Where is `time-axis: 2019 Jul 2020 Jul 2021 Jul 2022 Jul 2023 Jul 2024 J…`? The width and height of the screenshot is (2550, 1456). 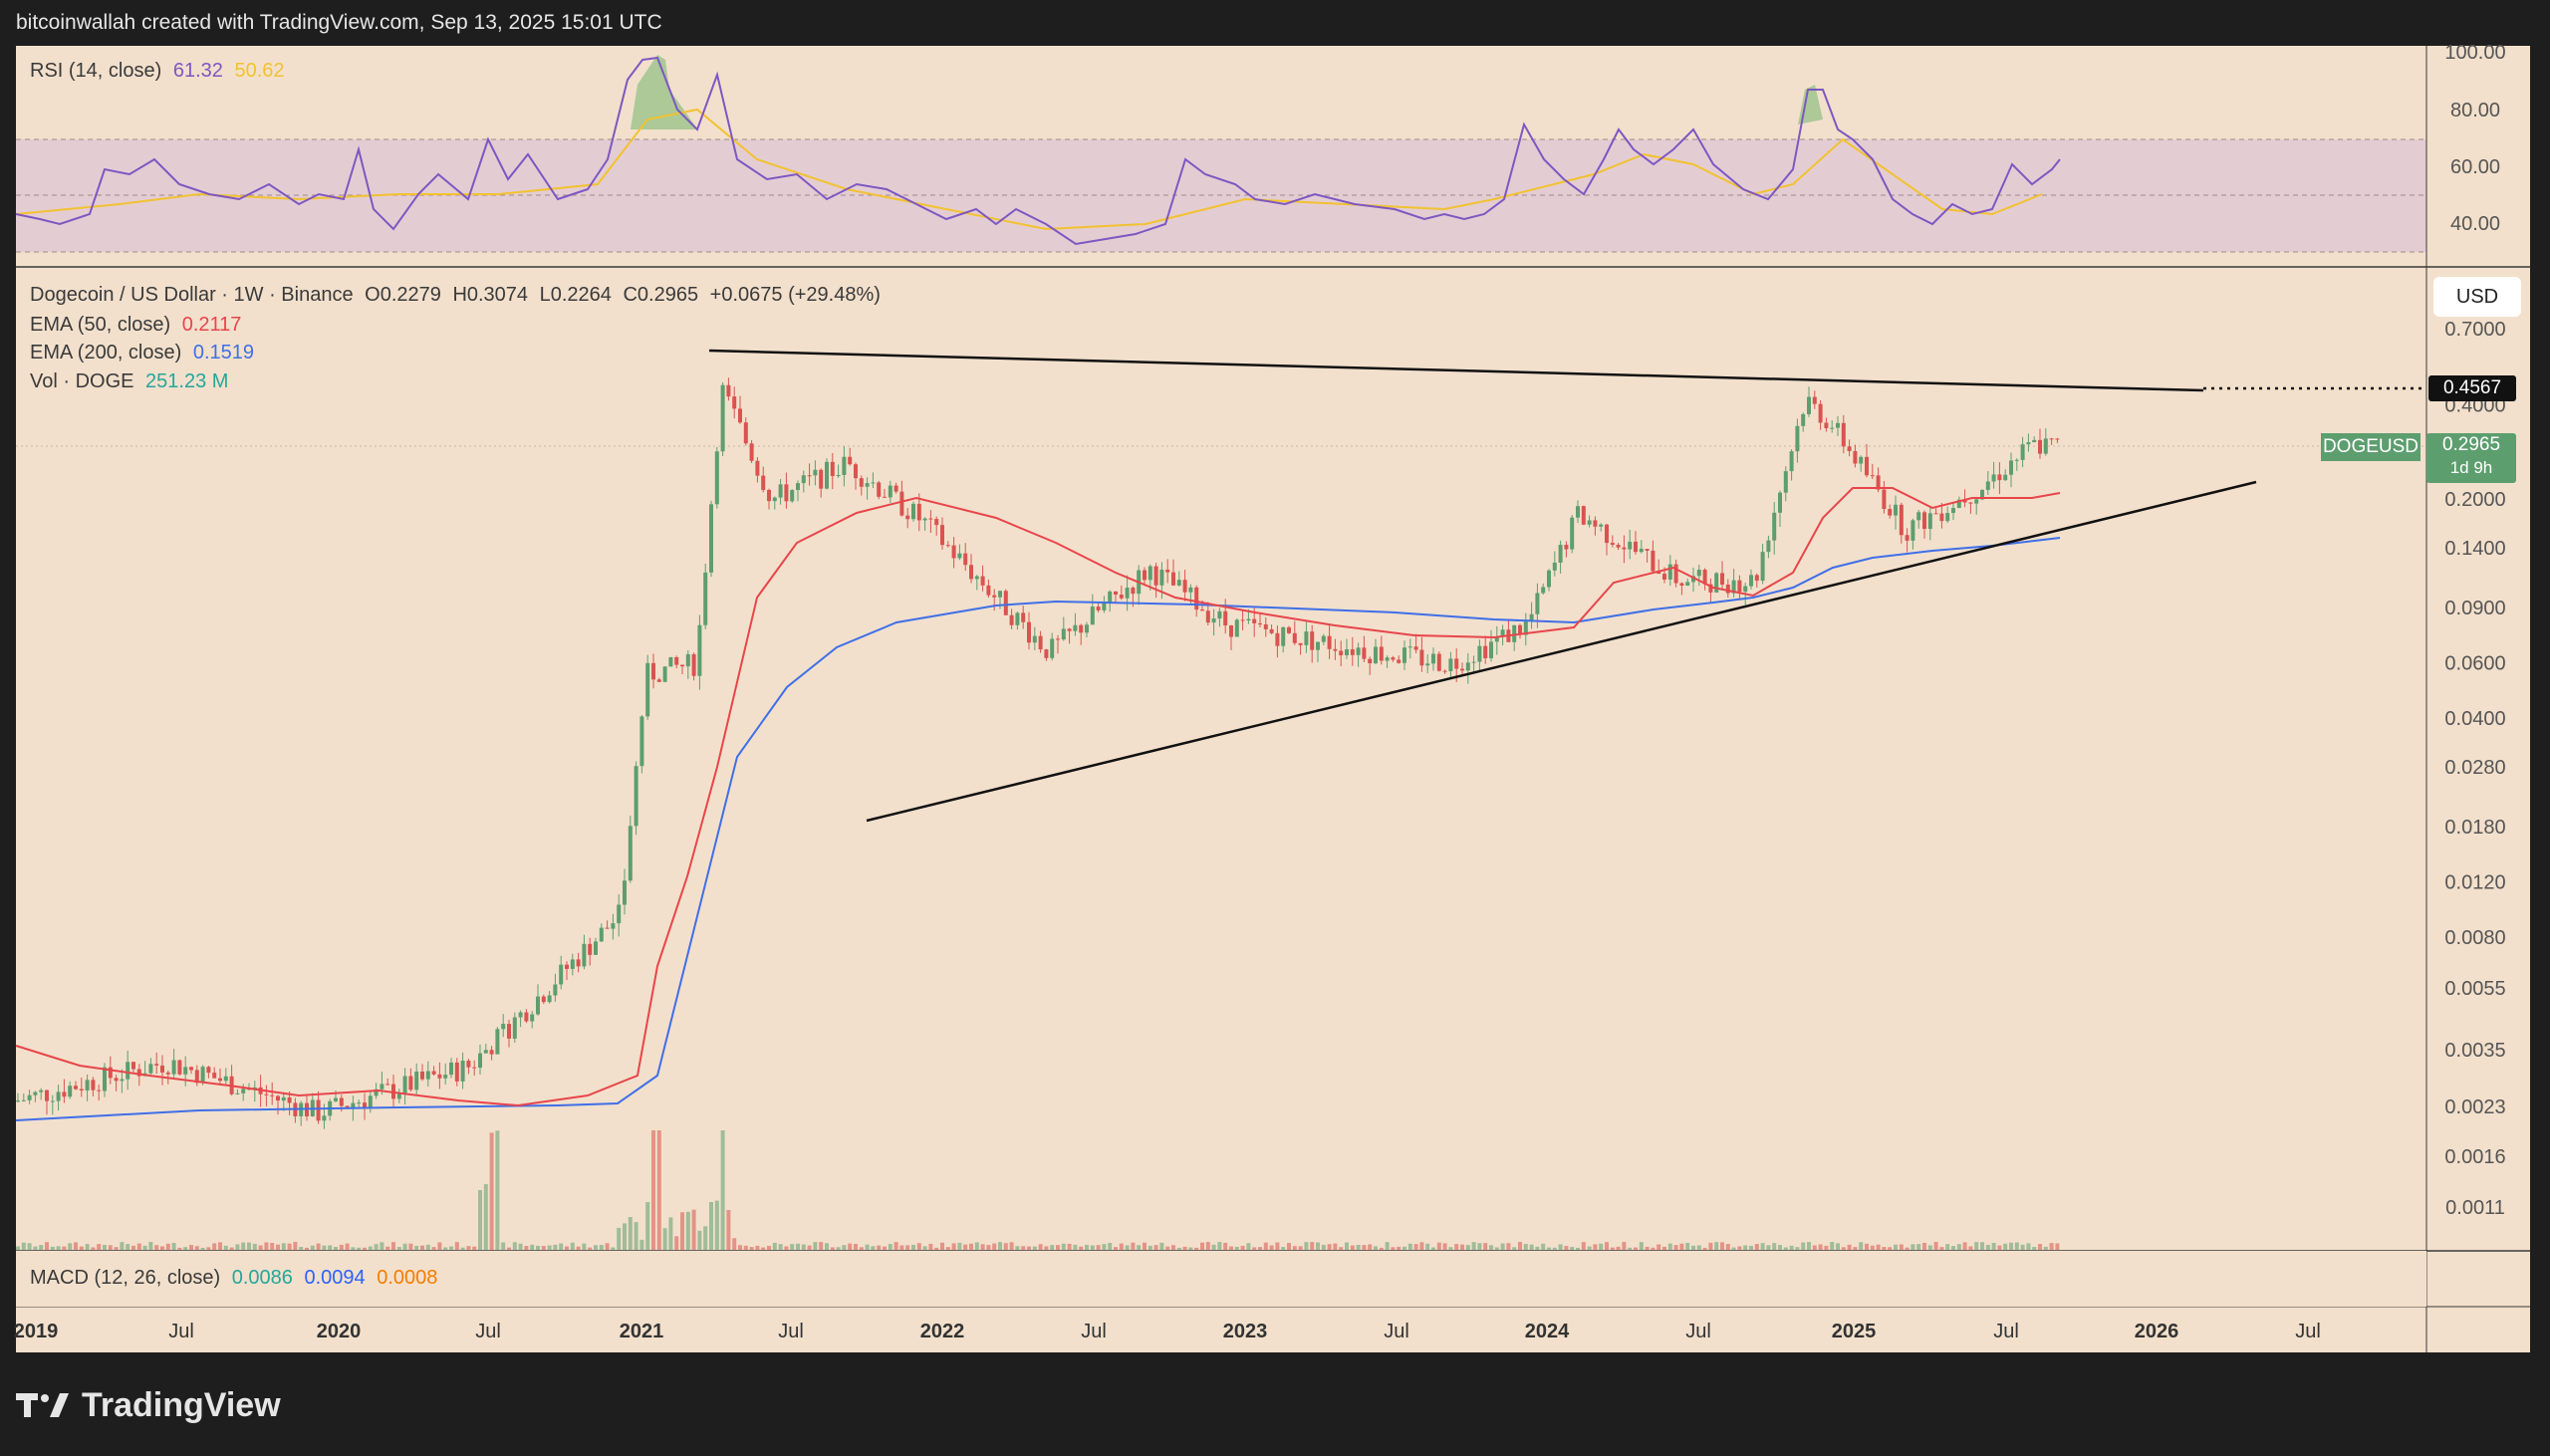
time-axis: 2019 Jul 2020 Jul 2021 Jul 2022 Jul 2023 Jul 2024 J… is located at coordinates (1167, 1331).